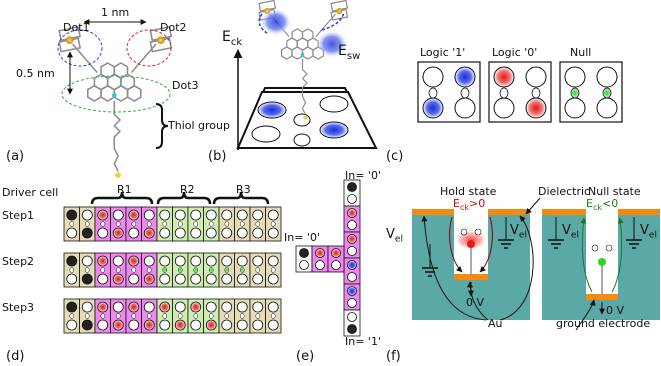 This screenshot has width=661, height=366. What do you see at coordinates (30, 192) in the screenshot?
I see `driver-label: Driver cell` at bounding box center [30, 192].